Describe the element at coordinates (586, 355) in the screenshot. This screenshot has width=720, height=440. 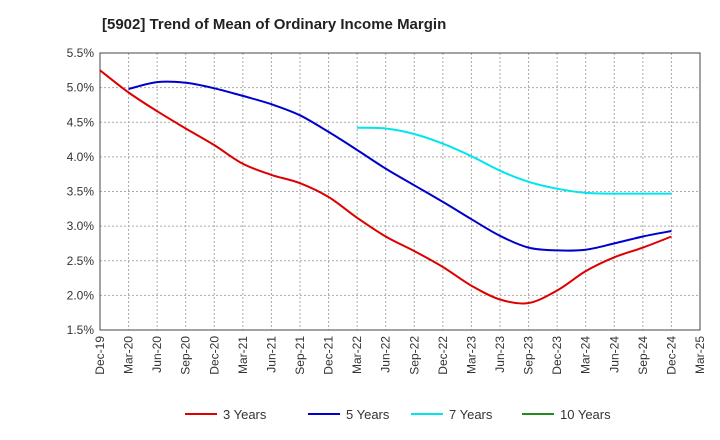
I see `x-tick-label: Mar-24` at that location.